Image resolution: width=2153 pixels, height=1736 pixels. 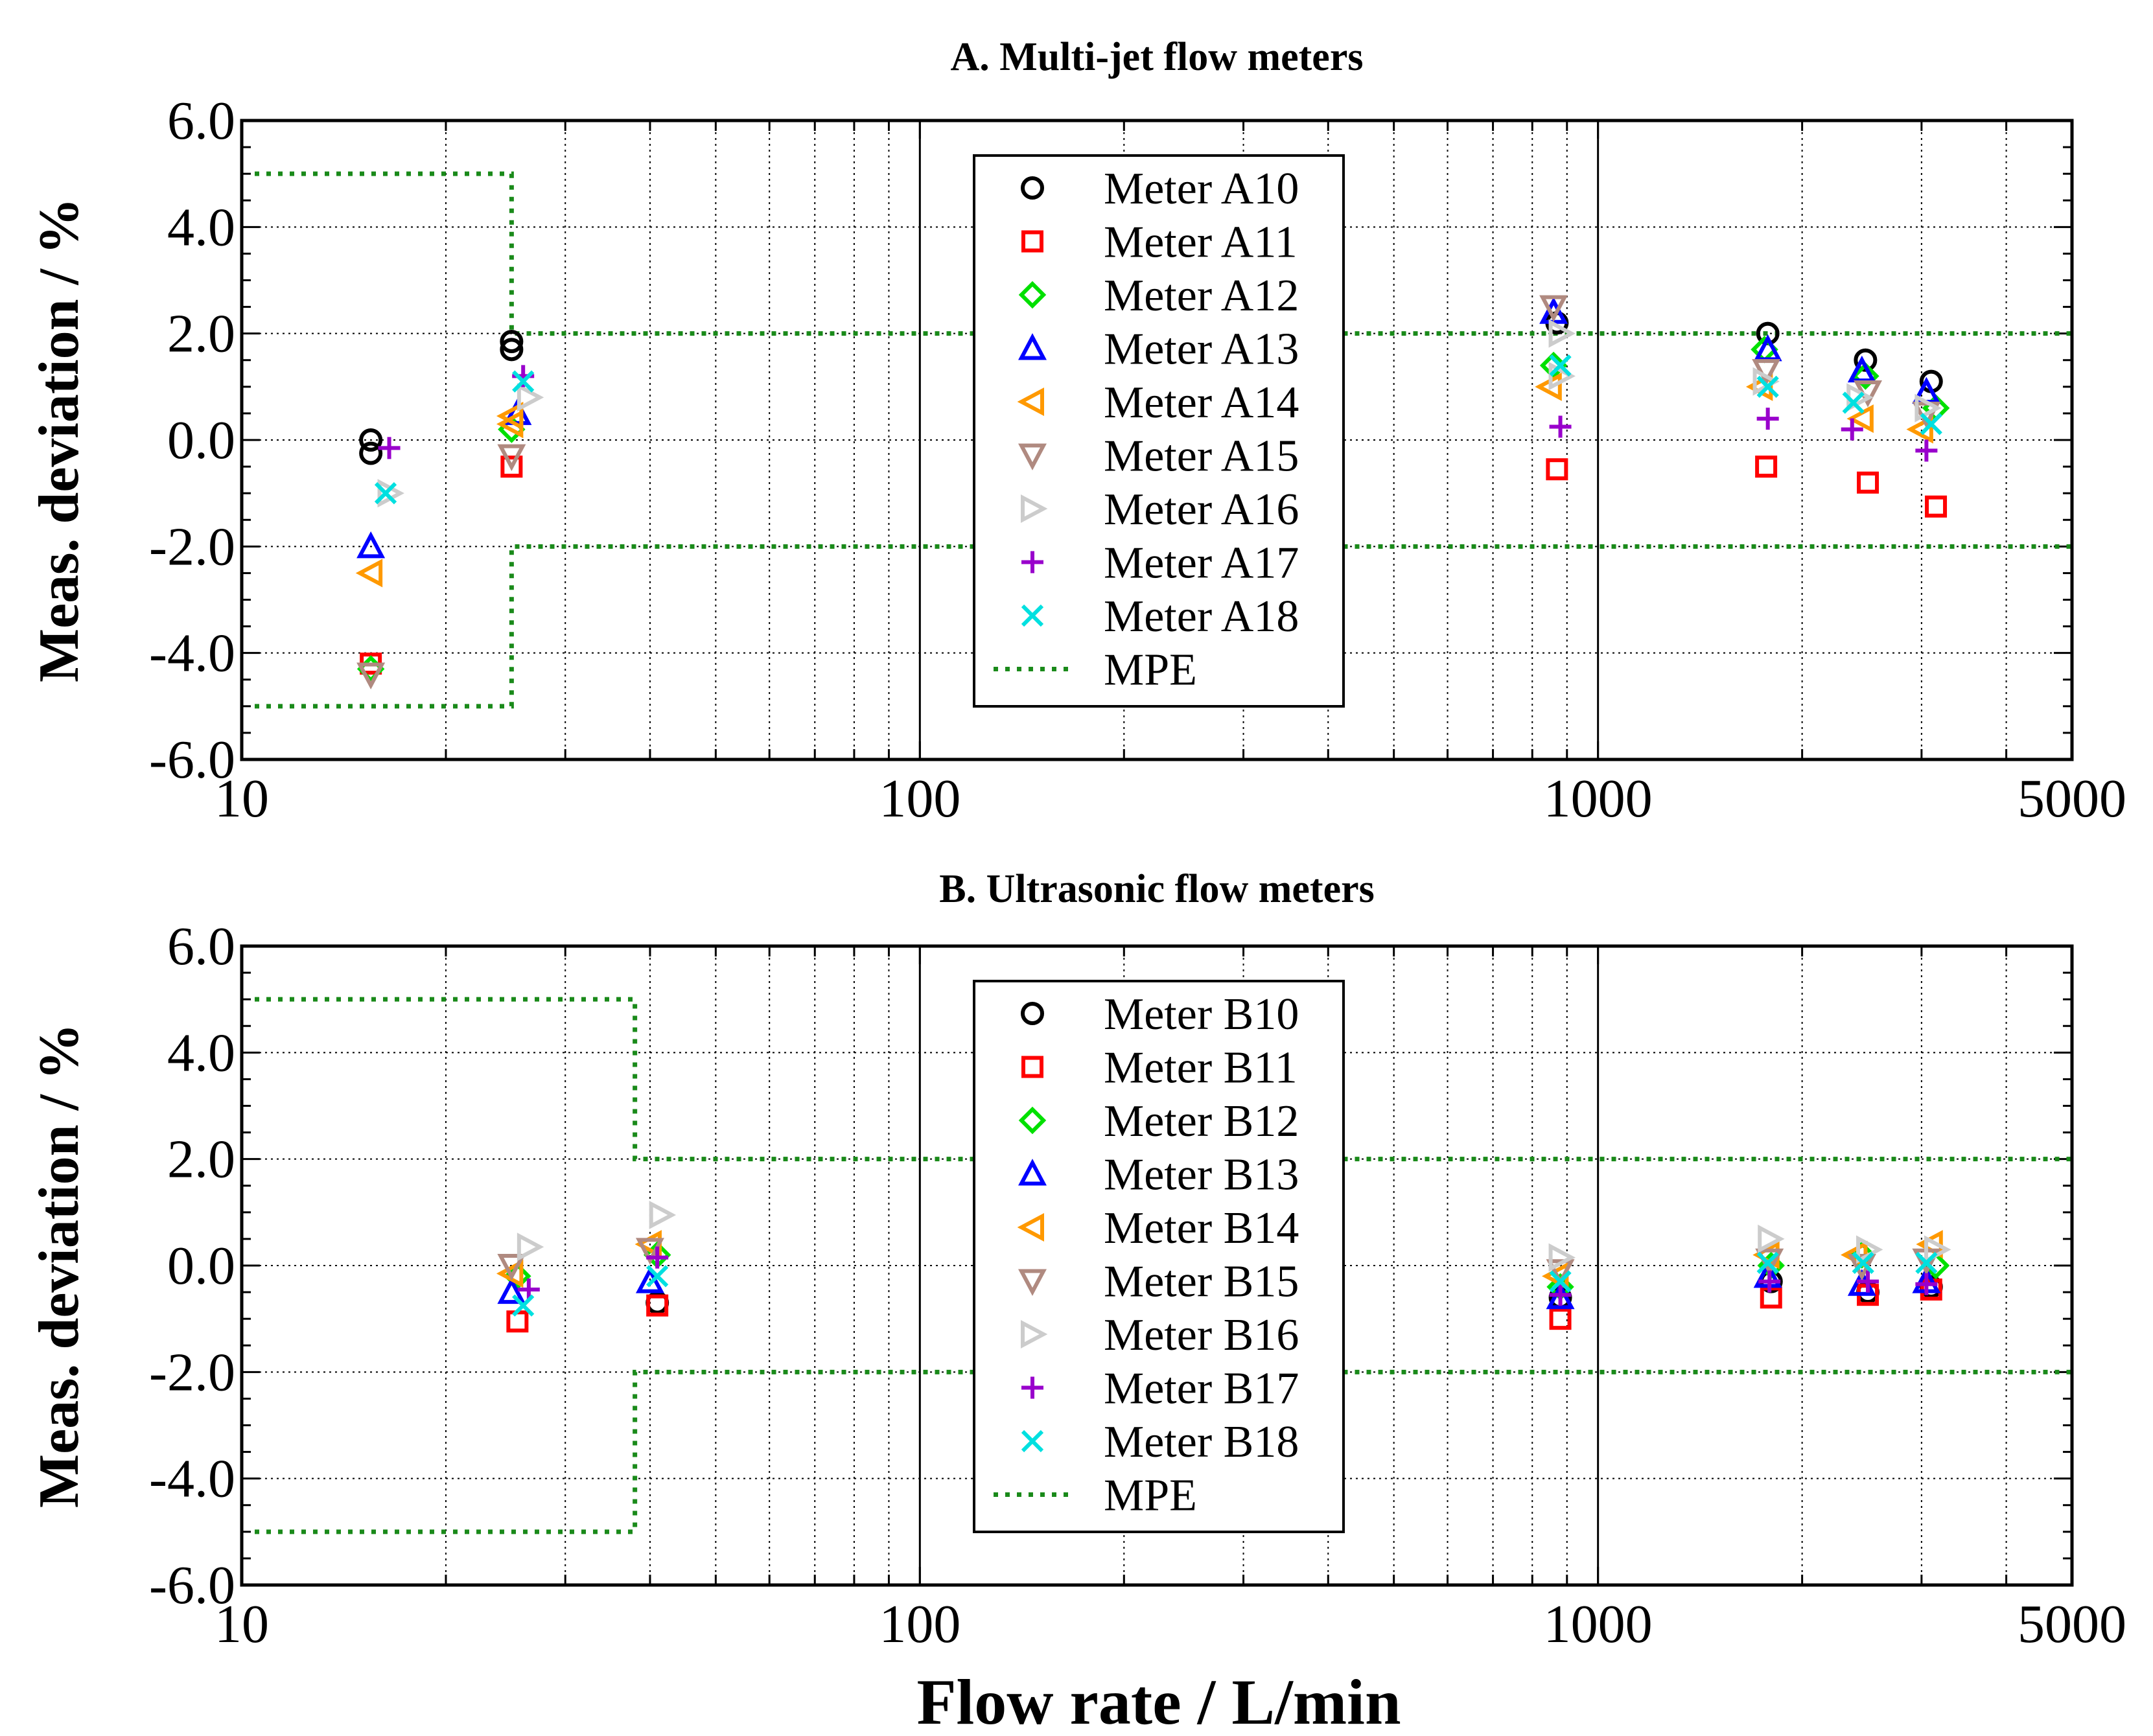 I want to click on legend-label: Meter A12, so click(x=1201, y=296).